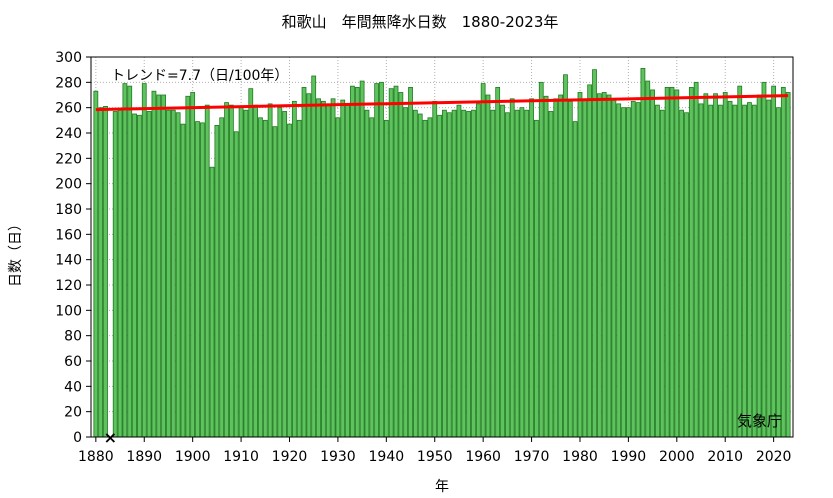 This screenshot has width=833, height=498. What do you see at coordinates (77, 438) in the screenshot?
I see `y-tick-label: 0` at bounding box center [77, 438].